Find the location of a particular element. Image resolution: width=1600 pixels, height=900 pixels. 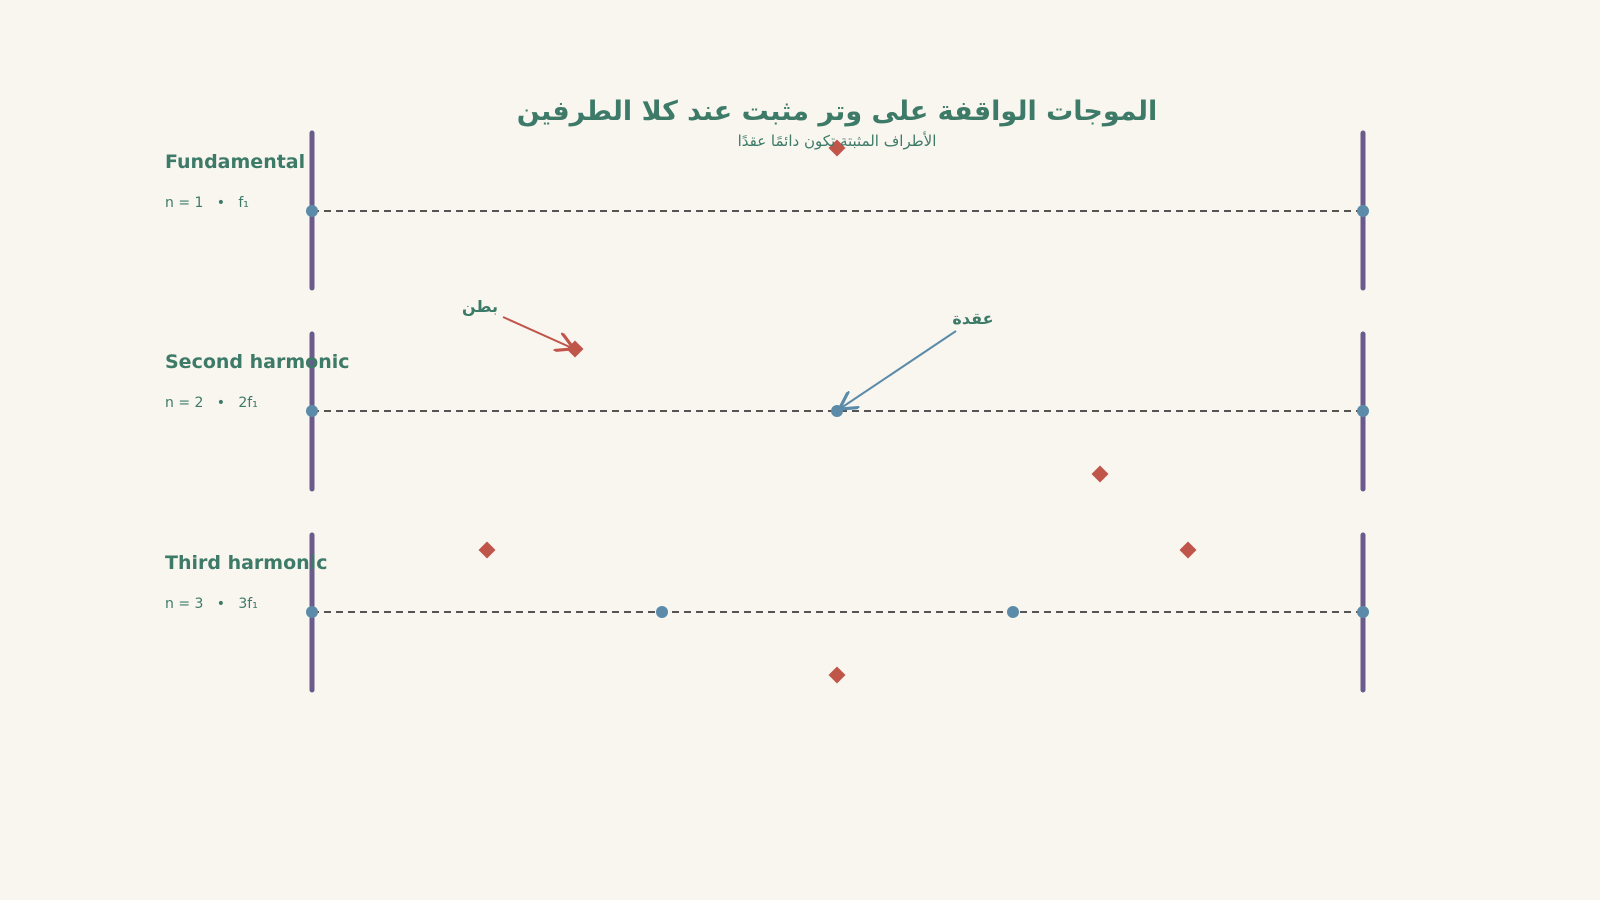

row-fundamental is located at coordinates (837, 210).